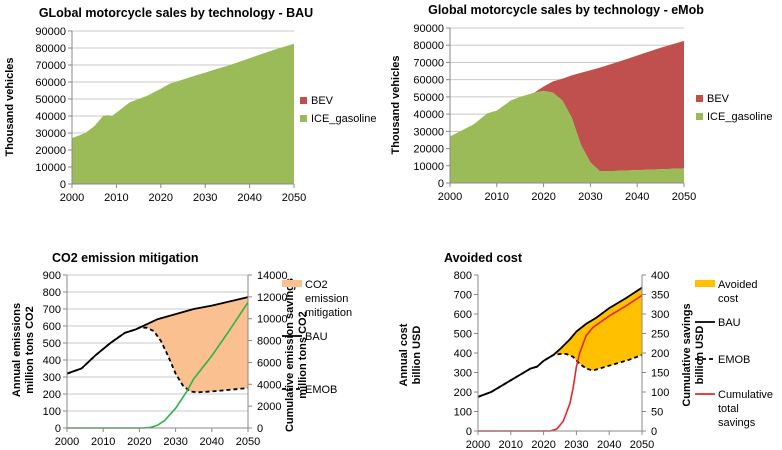 The image size is (782, 450). I want to click on y-axis-label: billion USD, so click(417, 355).